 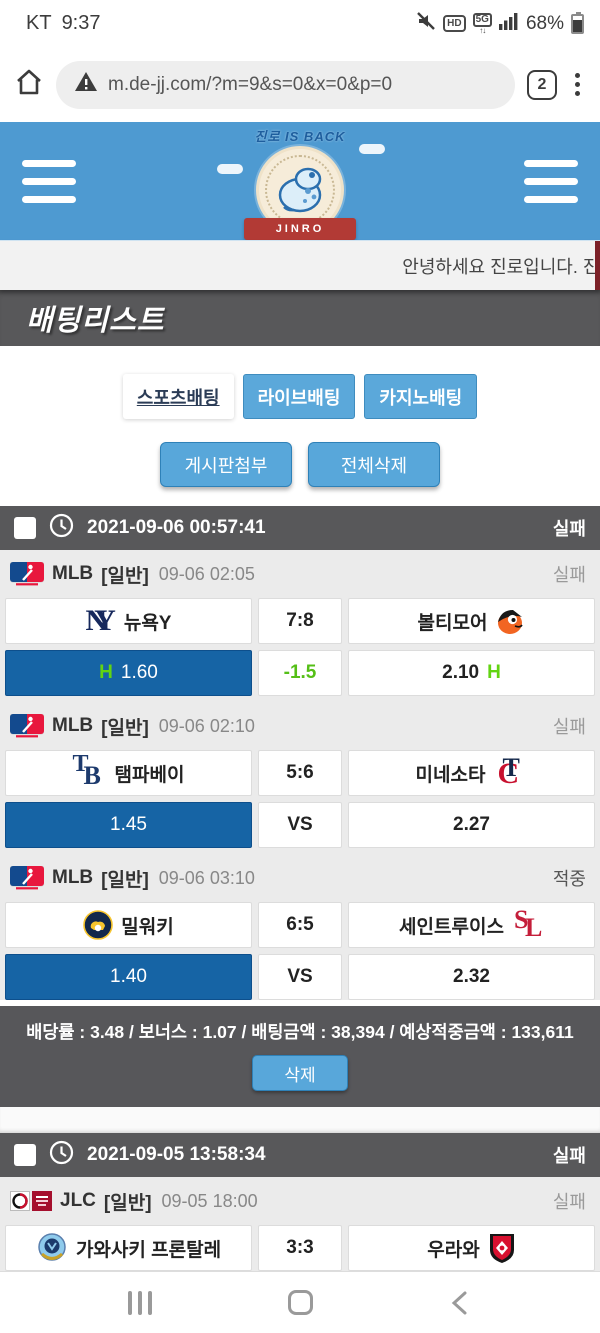 What do you see at coordinates (147, 927) in the screenshot?
I see `home-team-name: 밀워키` at bounding box center [147, 927].